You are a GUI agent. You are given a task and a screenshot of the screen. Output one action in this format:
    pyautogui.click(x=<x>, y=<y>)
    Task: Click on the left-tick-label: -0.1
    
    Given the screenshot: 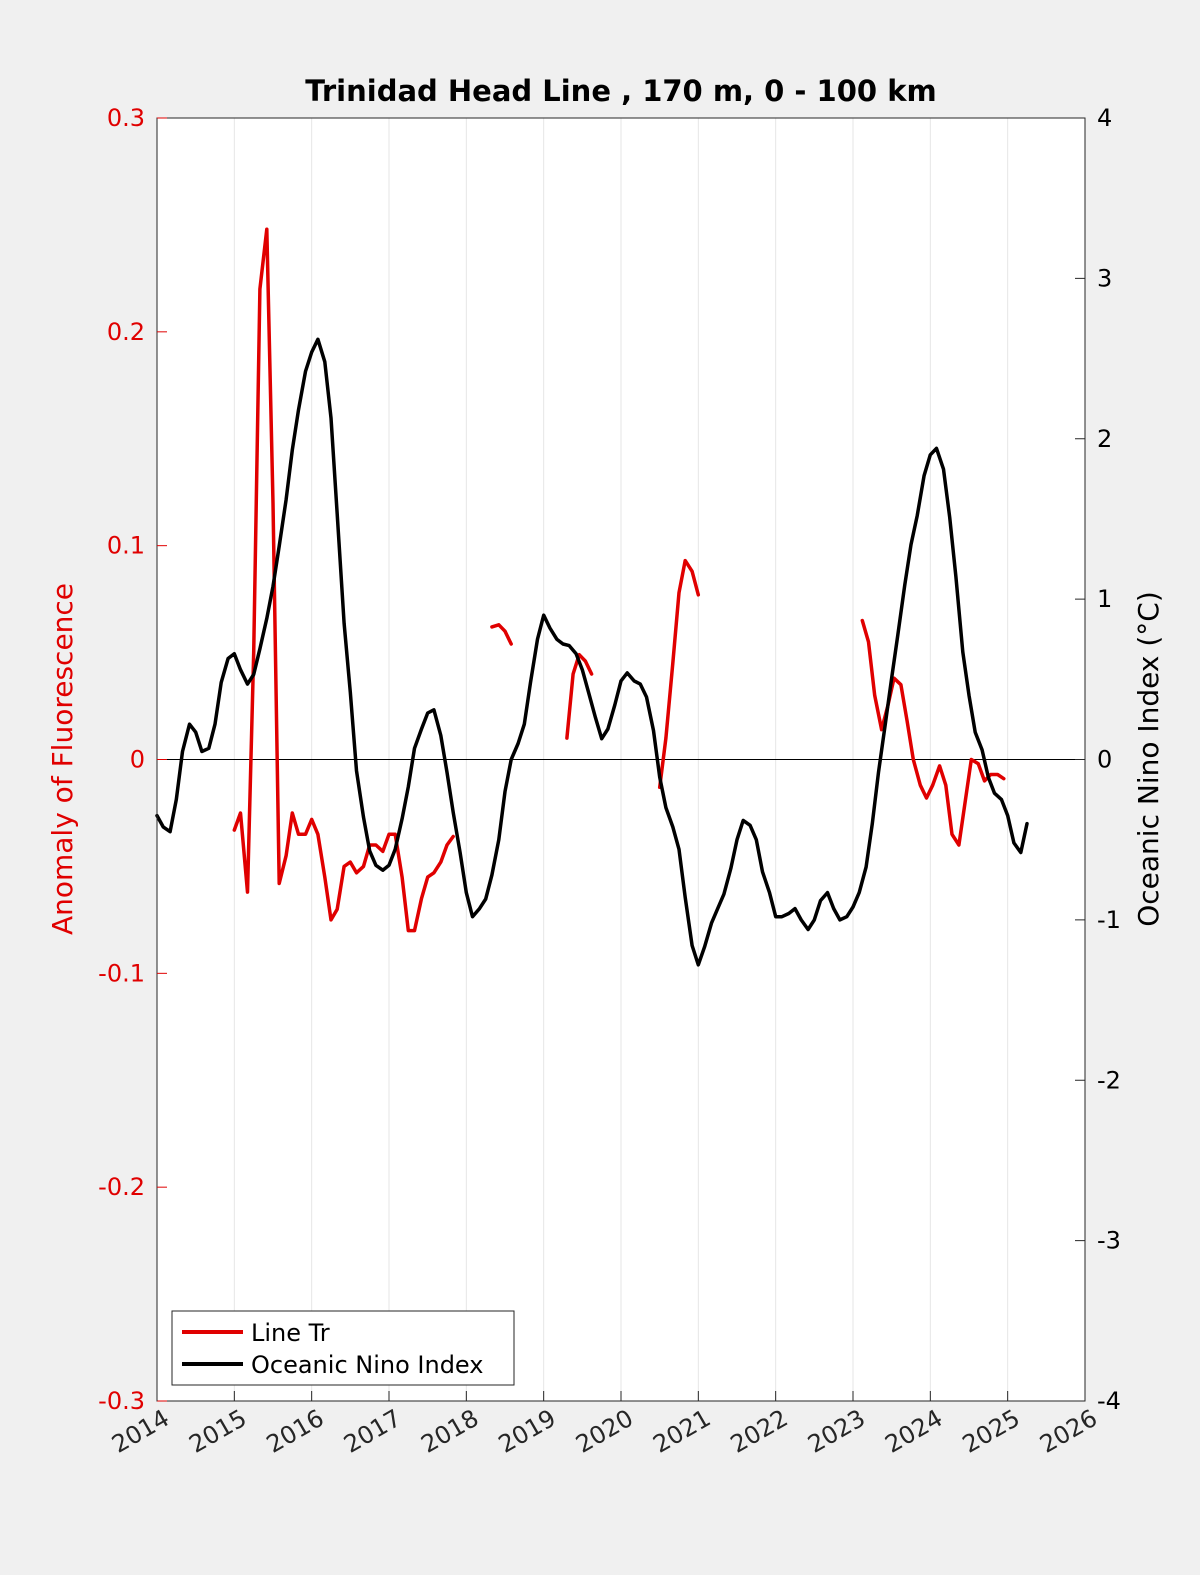 What is the action you would take?
    pyautogui.click(x=121, y=973)
    